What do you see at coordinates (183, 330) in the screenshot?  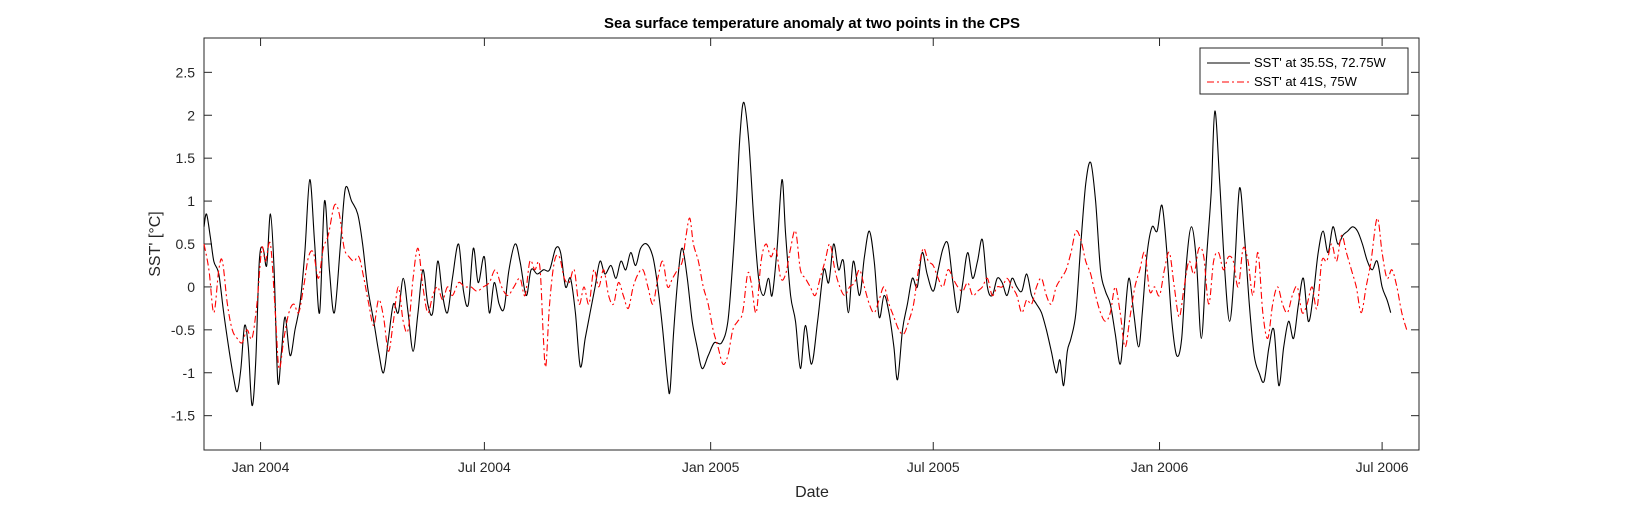 I see `y-tick-label: -0.5` at bounding box center [183, 330].